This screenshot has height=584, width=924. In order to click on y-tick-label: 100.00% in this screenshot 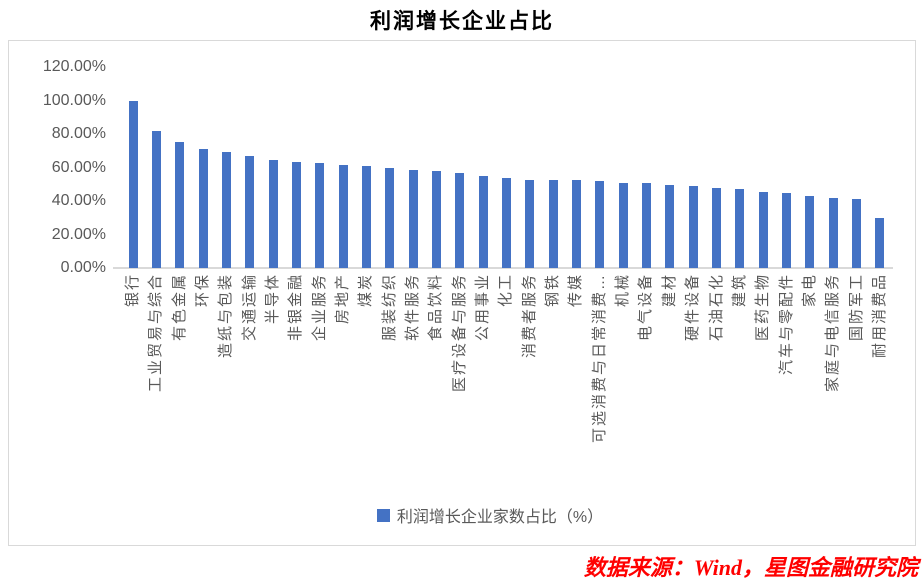, I will do `click(74, 100)`.